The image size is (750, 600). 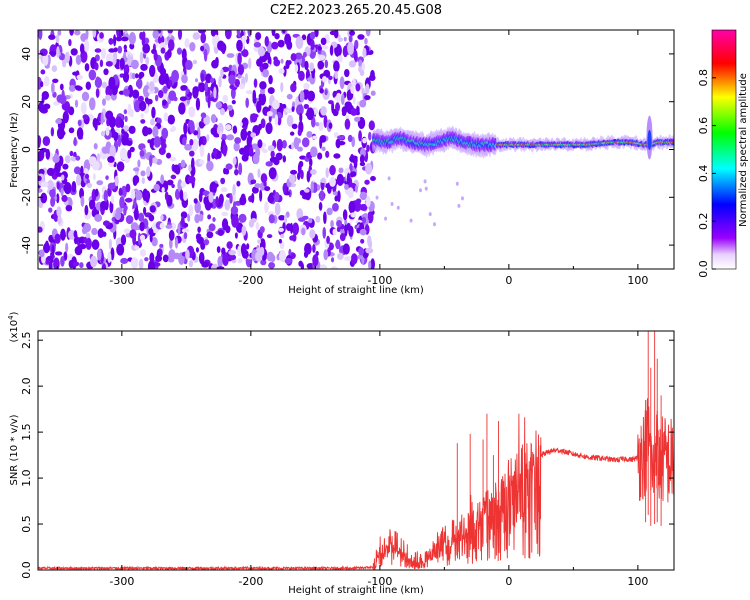 I want to click on x-tick-label: -100, so click(x=379, y=280).